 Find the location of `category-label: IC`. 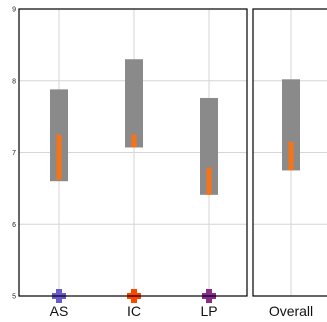

category-label: IC is located at coordinates (134, 311).